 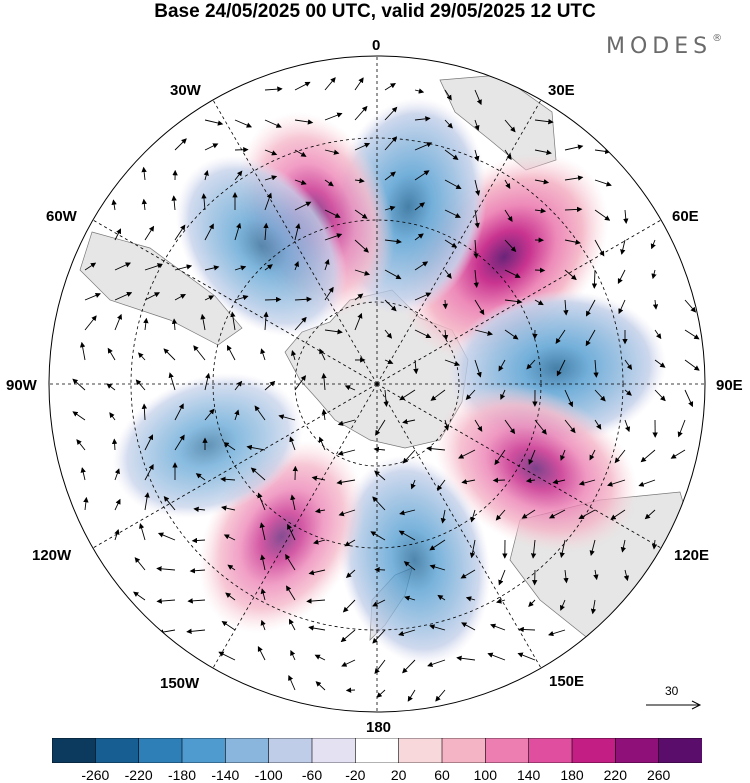 I want to click on label-30e: 30E, so click(x=561, y=90).